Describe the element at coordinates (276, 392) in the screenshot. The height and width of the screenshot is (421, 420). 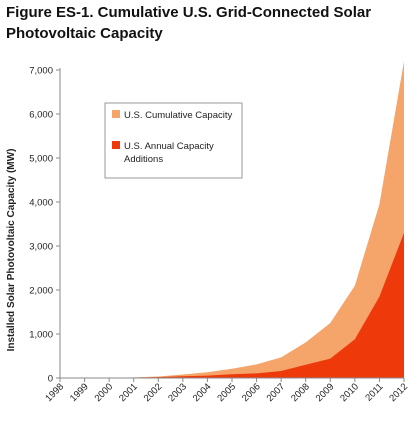
I see `x-tick-label: 2007` at that location.